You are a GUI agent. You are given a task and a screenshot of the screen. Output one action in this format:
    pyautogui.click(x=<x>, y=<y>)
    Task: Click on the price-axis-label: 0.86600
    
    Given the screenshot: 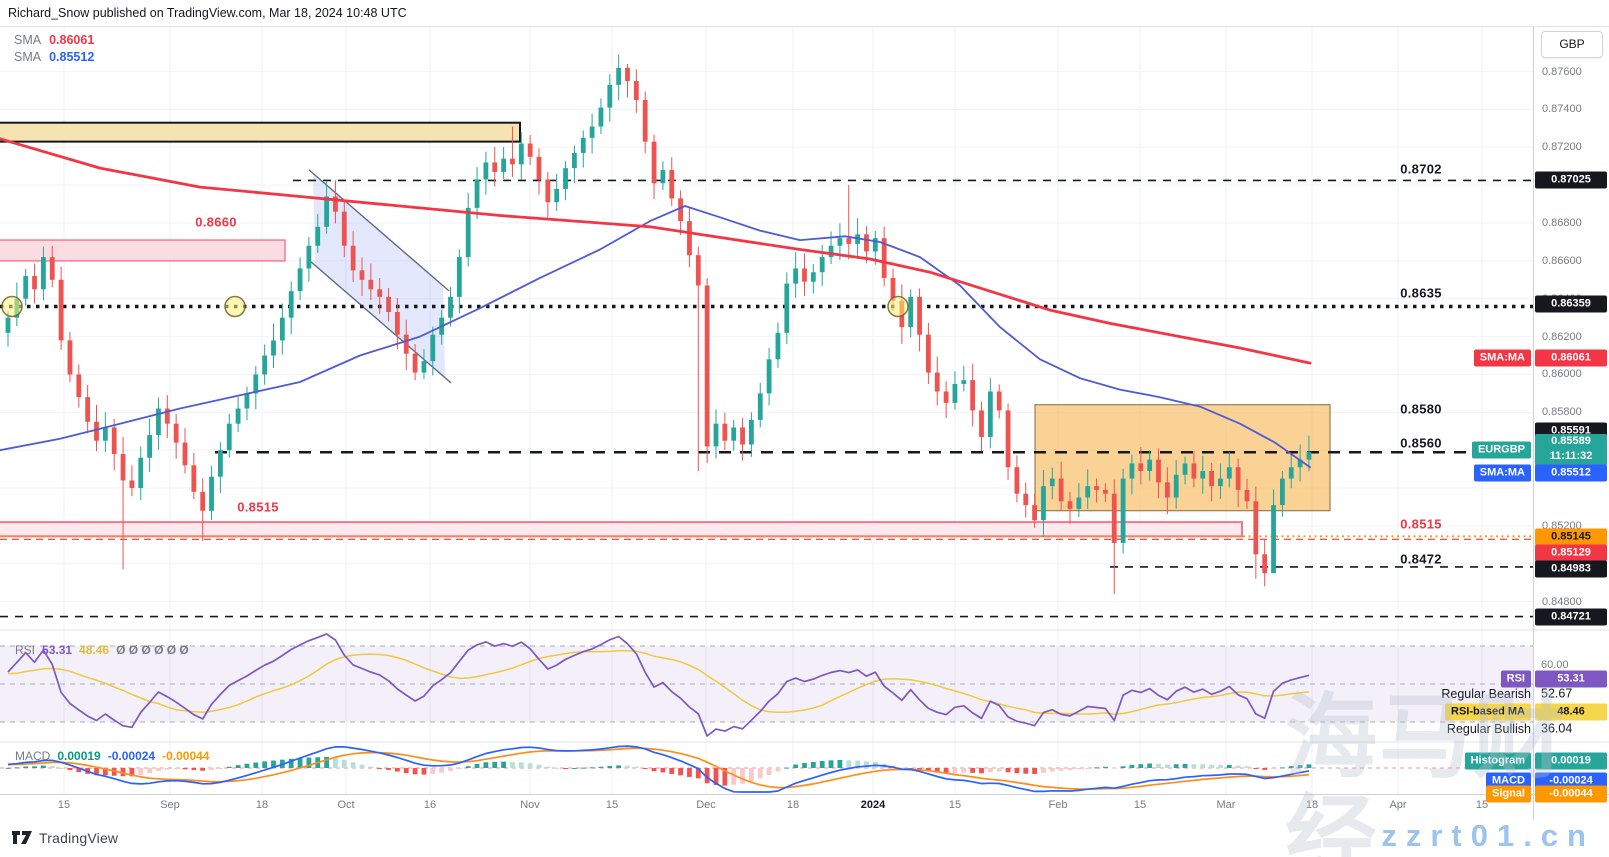 What is the action you would take?
    pyautogui.click(x=1562, y=260)
    